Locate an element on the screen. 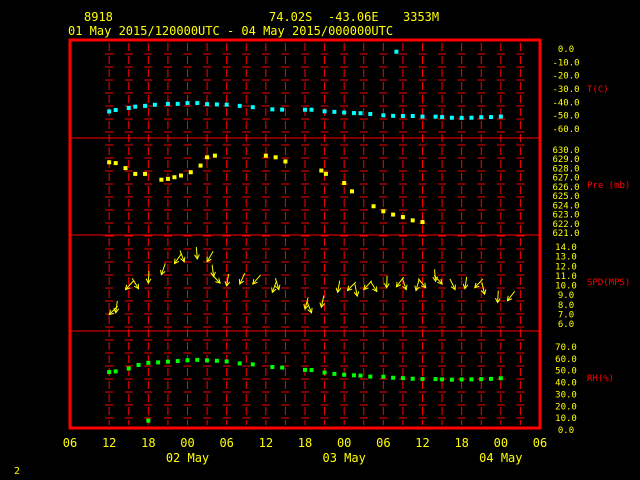 The image size is (640, 480). y-tick-label: 11.0 is located at coordinates (566, 277).